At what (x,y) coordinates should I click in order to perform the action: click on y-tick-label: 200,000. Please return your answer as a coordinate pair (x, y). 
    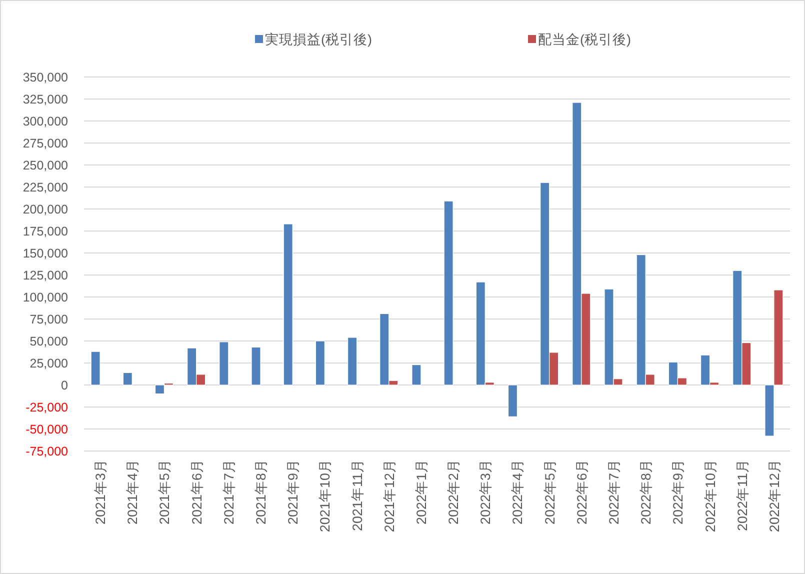
    Looking at the image, I should click on (45, 209).